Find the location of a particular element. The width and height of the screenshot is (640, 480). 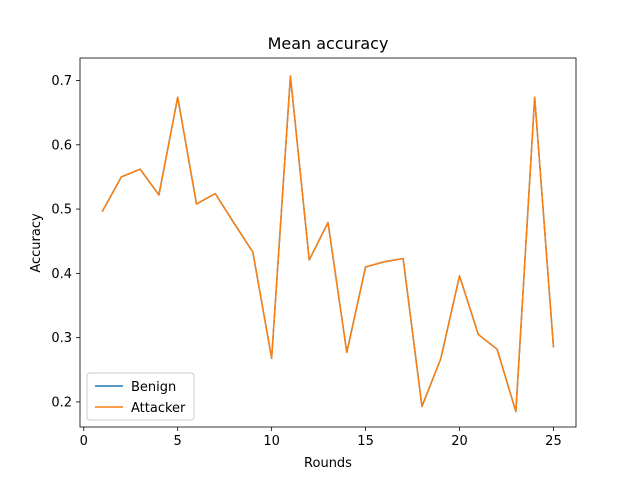

x-tick-label: 5 is located at coordinates (178, 441).